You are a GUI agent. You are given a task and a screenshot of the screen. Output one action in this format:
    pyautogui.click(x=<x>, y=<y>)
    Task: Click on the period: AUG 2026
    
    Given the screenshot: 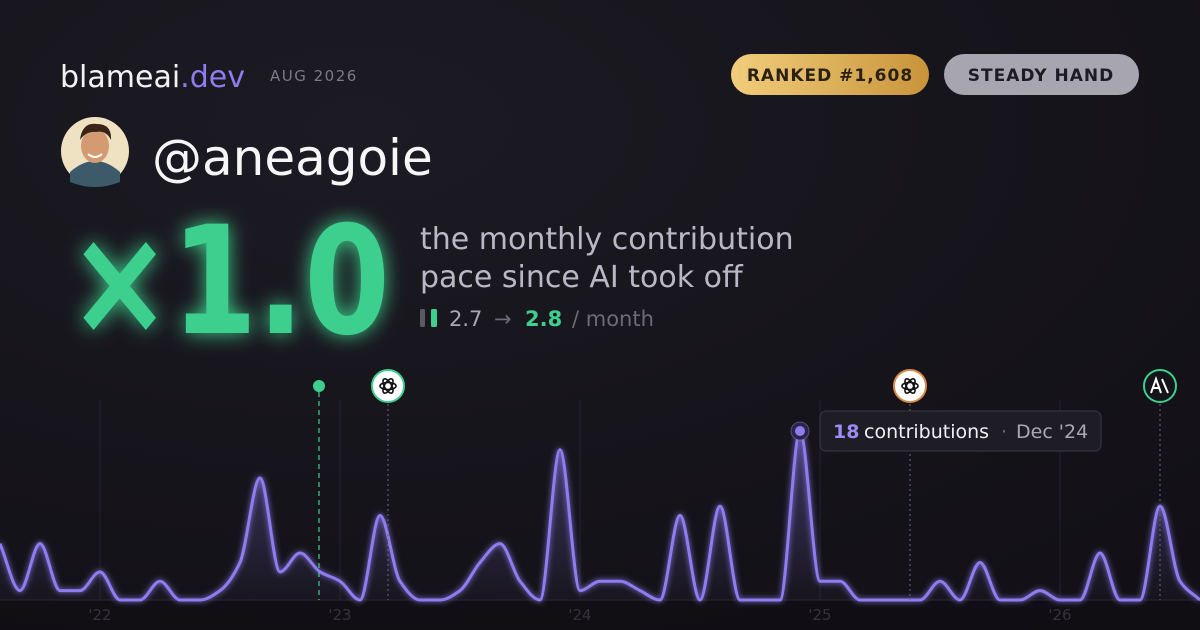 What is the action you would take?
    pyautogui.click(x=314, y=76)
    